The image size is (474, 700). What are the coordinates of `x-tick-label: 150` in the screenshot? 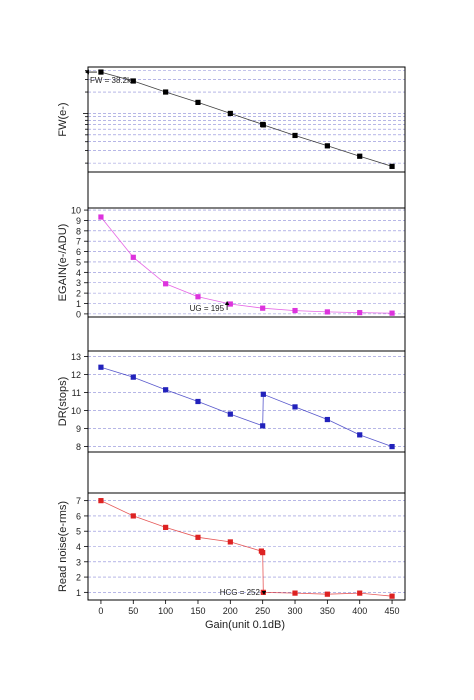 It's located at (197, 611).